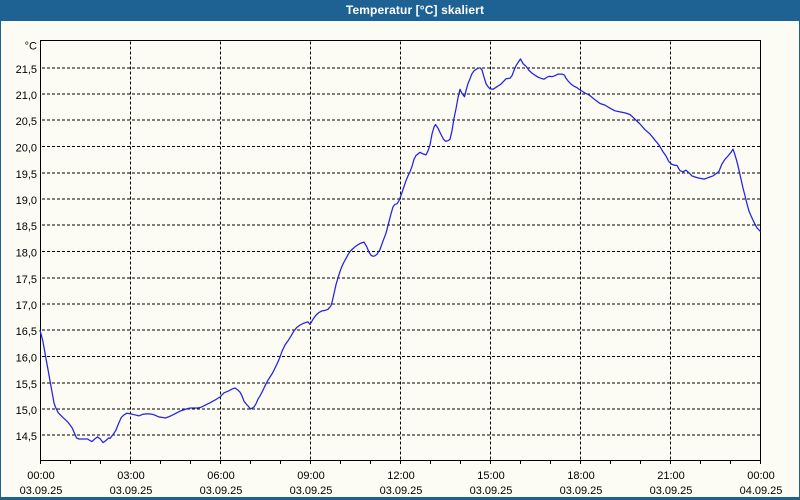 The height and width of the screenshot is (500, 800). I want to click on svg-text: 20,5, so click(26, 122).